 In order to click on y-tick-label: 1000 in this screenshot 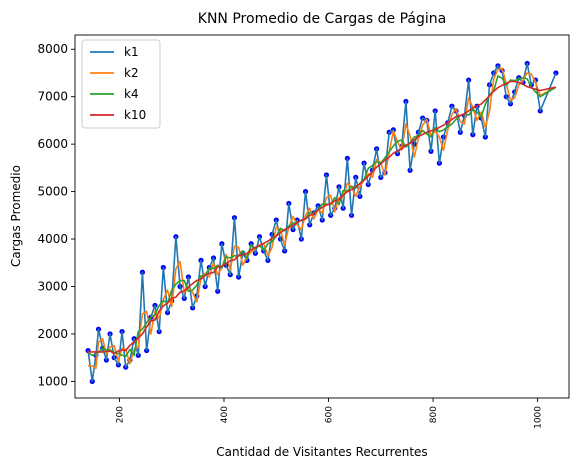, I will do `click(52, 381)`.